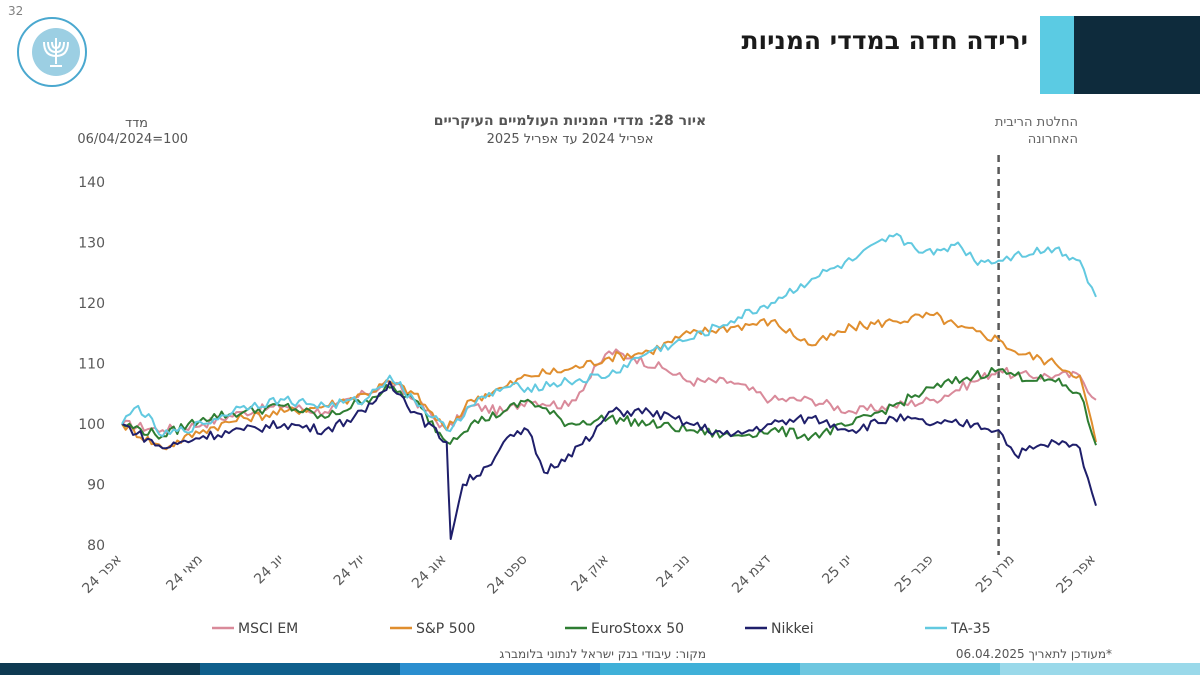 The height and width of the screenshot is (675, 1200). Describe the element at coordinates (995, 574) in the screenshot. I see `x-tick-label: מרץ 25` at that location.